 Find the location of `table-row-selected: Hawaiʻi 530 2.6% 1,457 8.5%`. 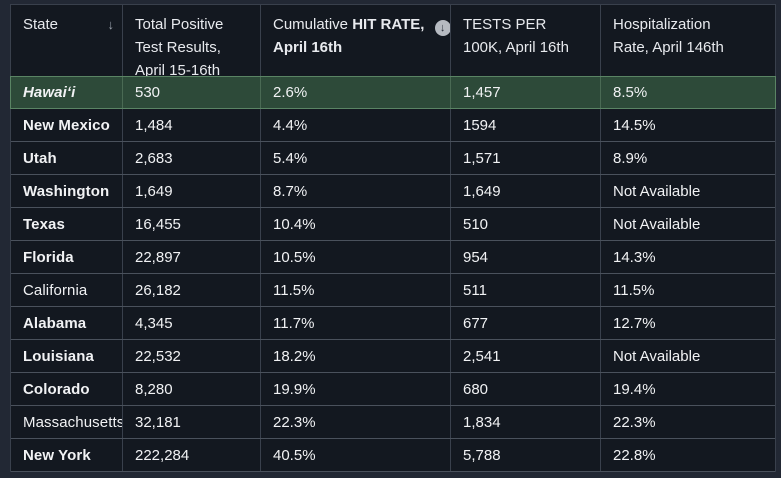

table-row-selected: Hawaiʻi 530 2.6% 1,457 8.5% is located at coordinates (393, 92).